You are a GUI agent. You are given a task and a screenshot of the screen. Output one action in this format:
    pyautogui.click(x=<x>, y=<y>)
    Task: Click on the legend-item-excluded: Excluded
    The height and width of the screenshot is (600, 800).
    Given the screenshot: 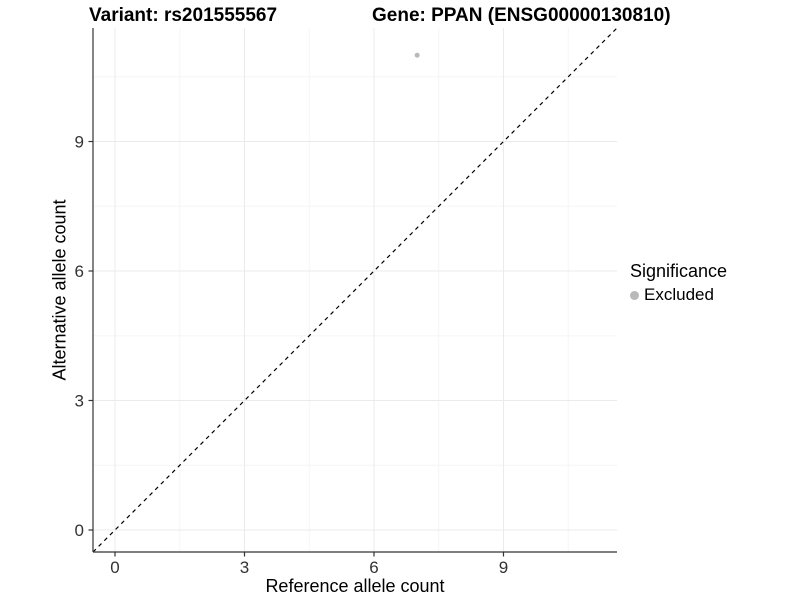 What is the action you would take?
    pyautogui.click(x=678, y=295)
    